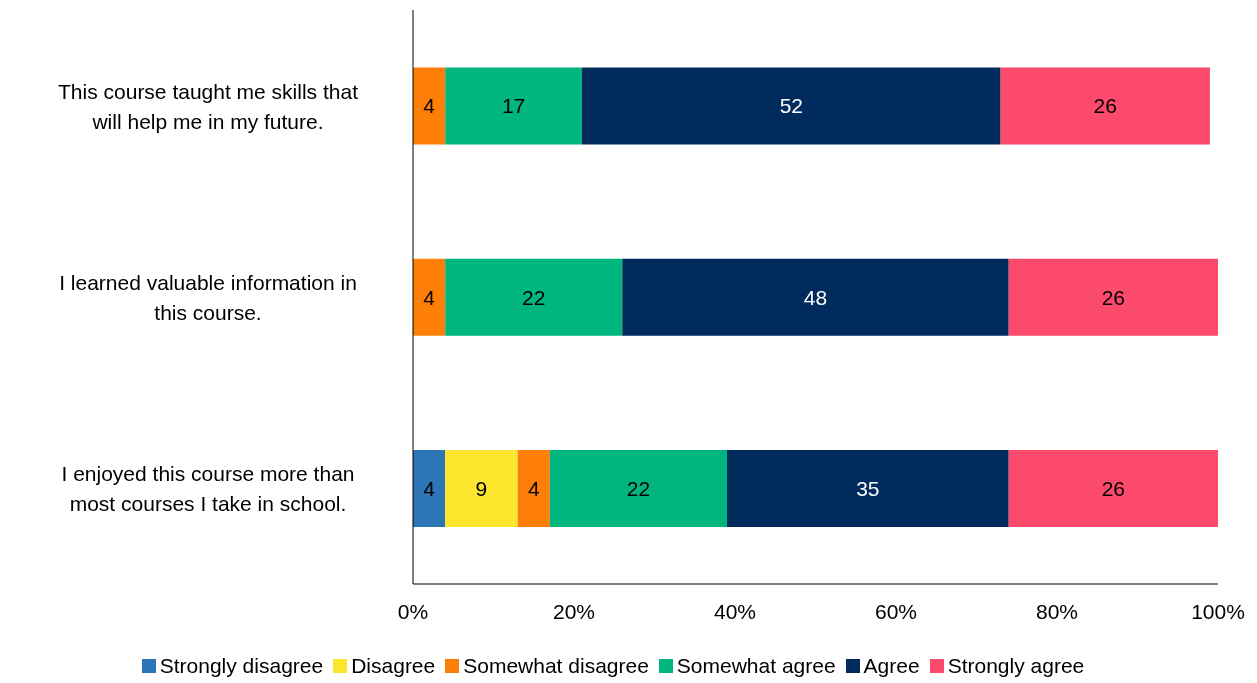 This screenshot has width=1257, height=683. Describe the element at coordinates (393, 666) in the screenshot. I see `legend-label: Disagree` at that location.